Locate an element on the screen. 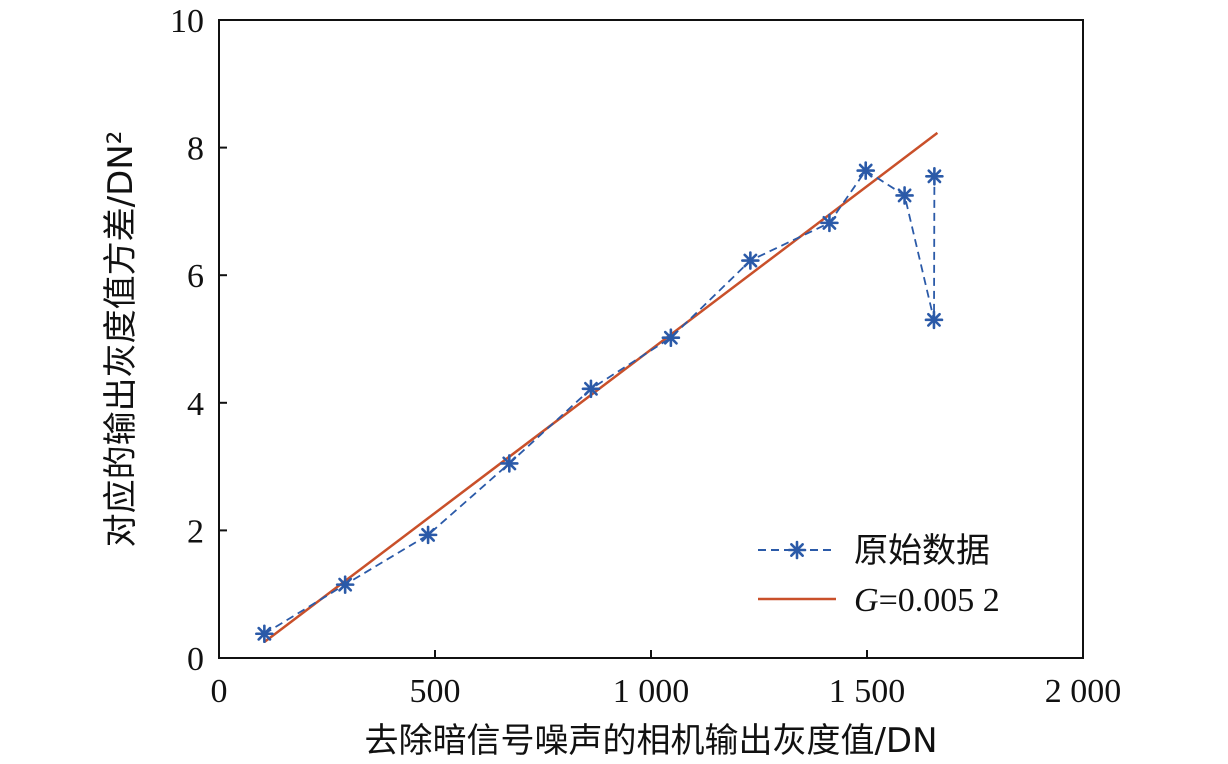 Image resolution: width=1228 pixels, height=764 pixels. legend: 原始数据 G=0.005 2 is located at coordinates (879, 575).